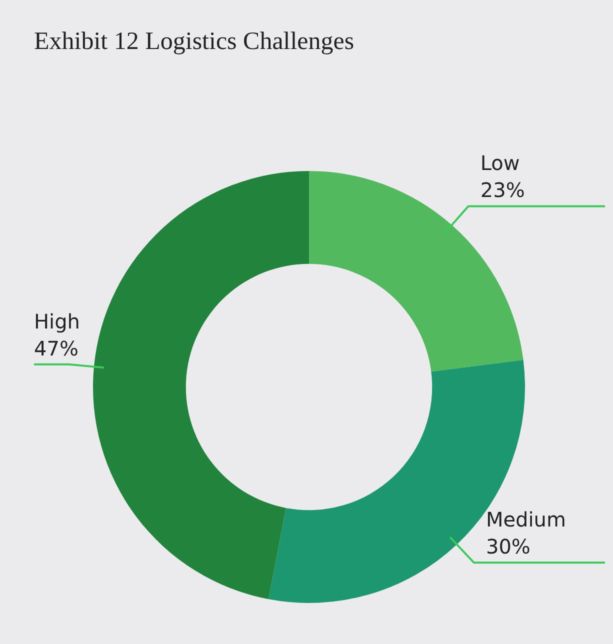 The height and width of the screenshot is (644, 613). What do you see at coordinates (56, 348) in the screenshot?
I see `data-label: 47%` at bounding box center [56, 348].